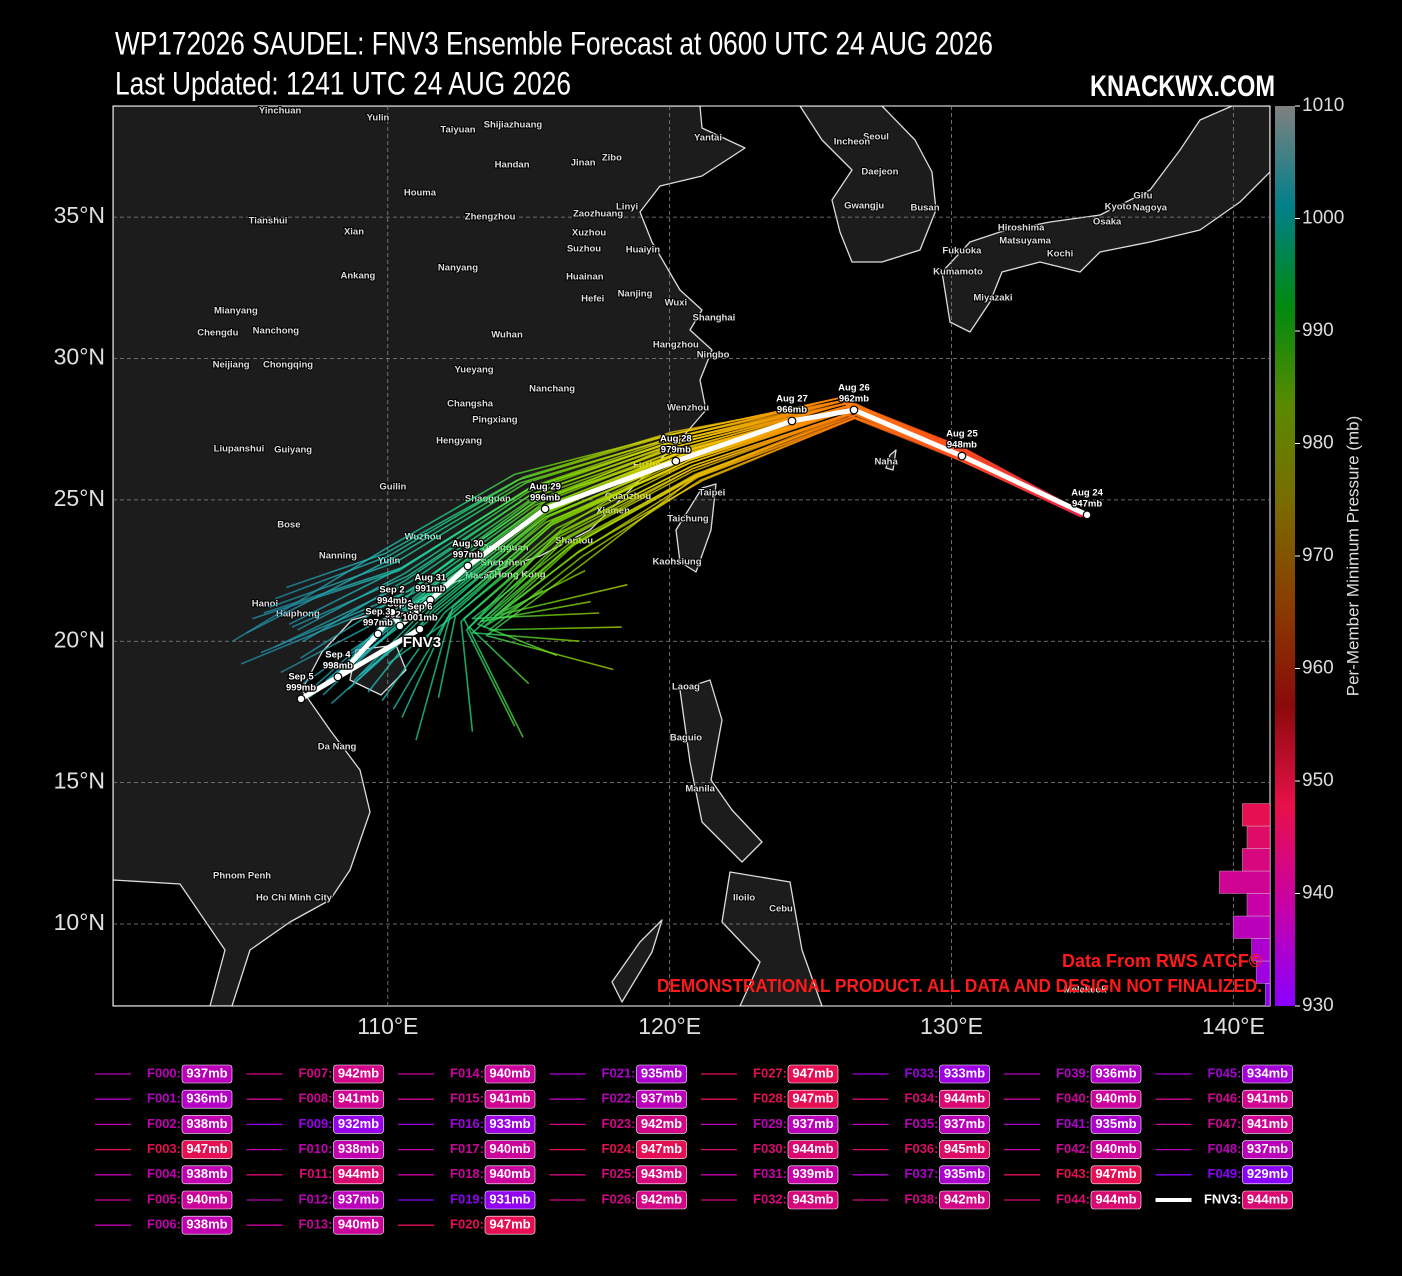 The height and width of the screenshot is (1276, 1402). I want to click on point-date: Sep 4, so click(338, 654).